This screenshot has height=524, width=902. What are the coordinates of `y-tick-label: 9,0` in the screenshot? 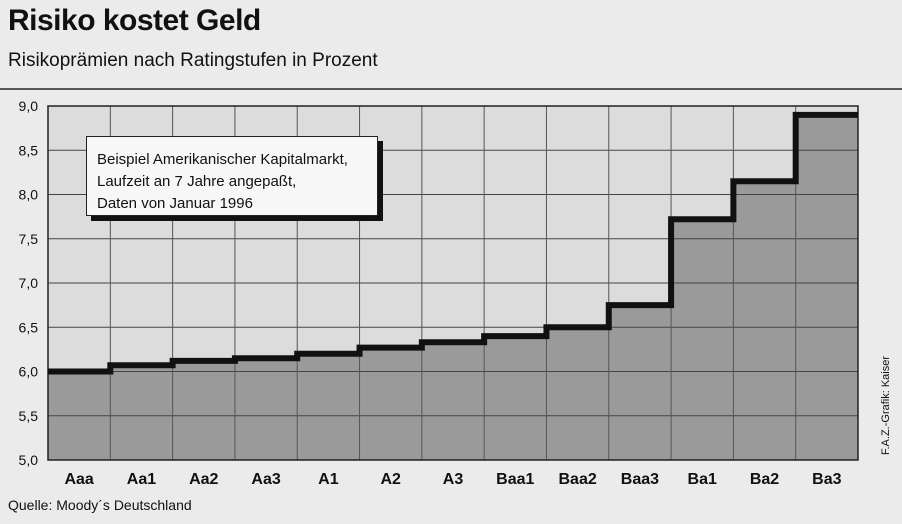 It's located at (29, 106).